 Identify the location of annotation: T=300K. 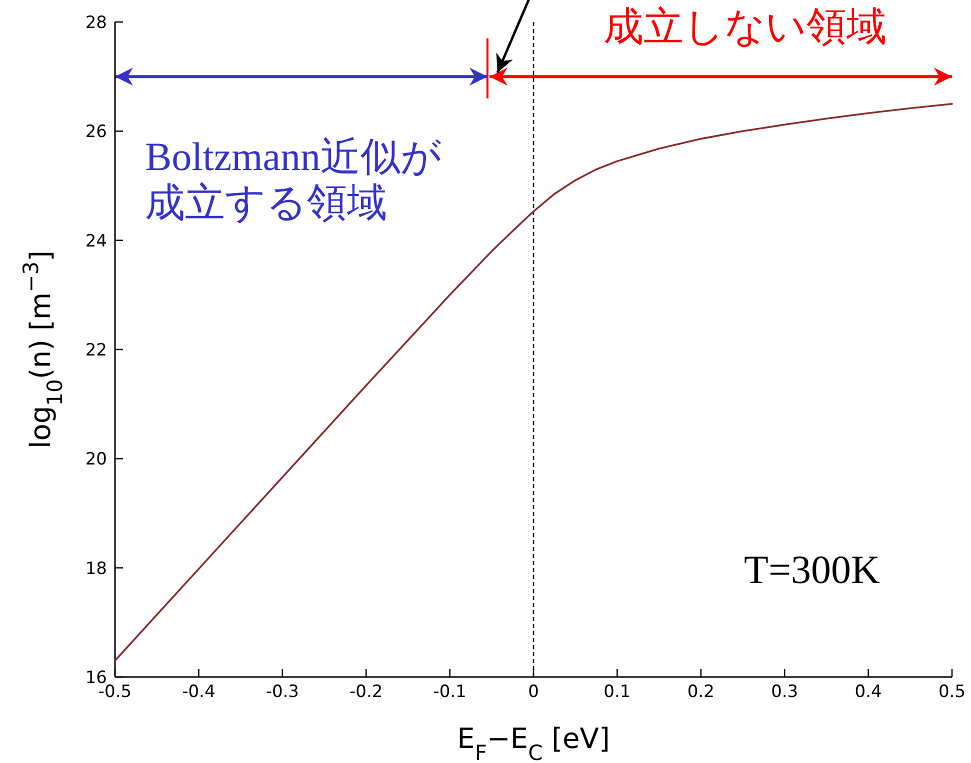
(812, 569).